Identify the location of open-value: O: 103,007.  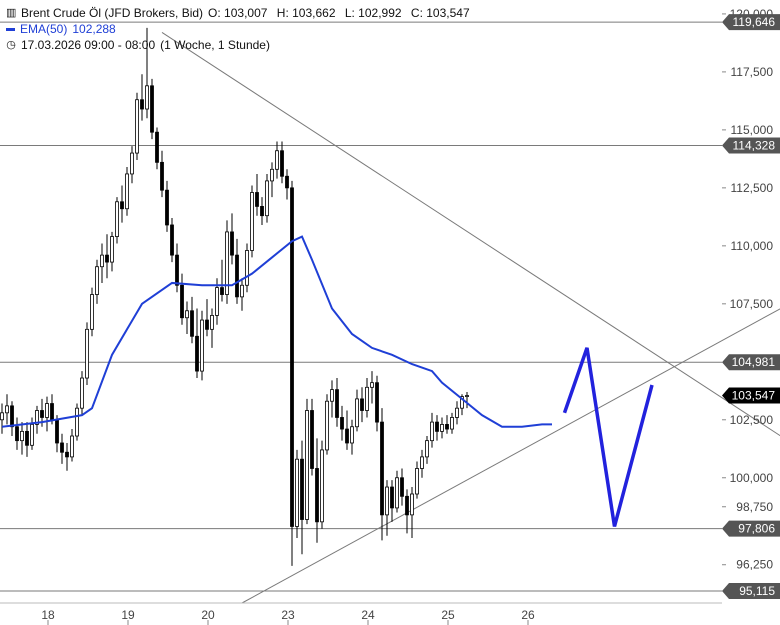
(238, 13).